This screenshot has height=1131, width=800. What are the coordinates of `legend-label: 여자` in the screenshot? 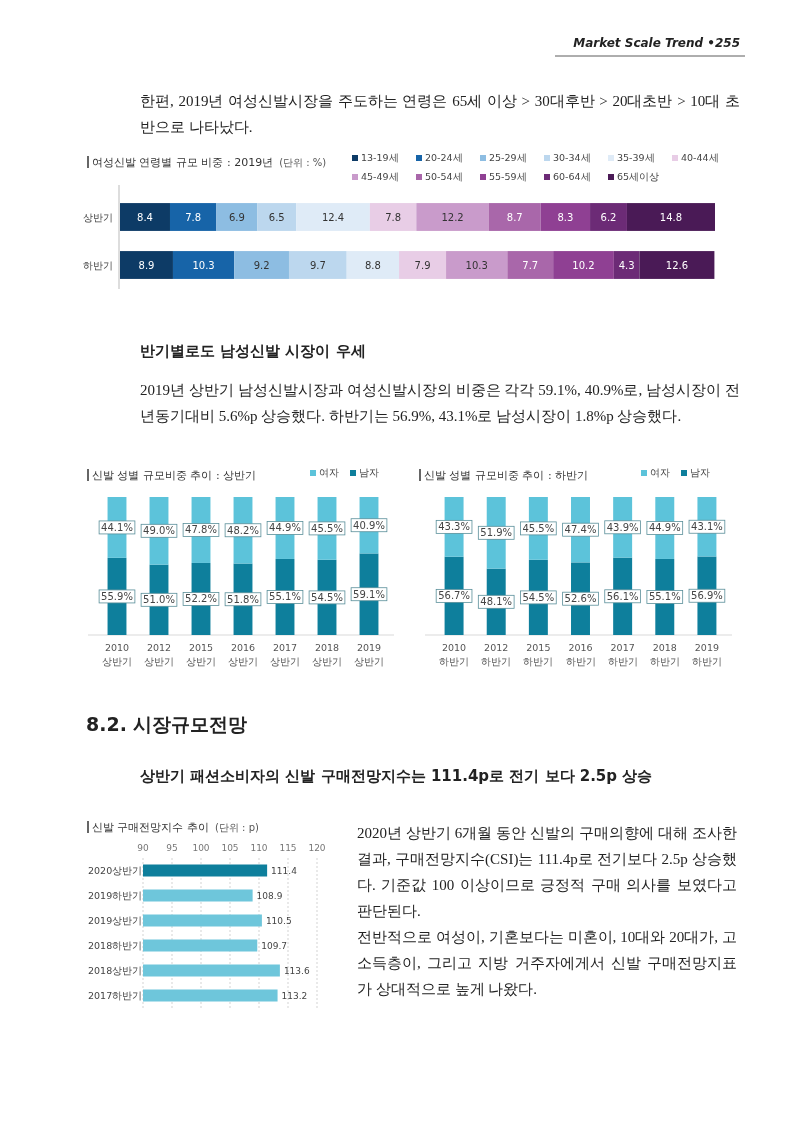 It's located at (329, 472).